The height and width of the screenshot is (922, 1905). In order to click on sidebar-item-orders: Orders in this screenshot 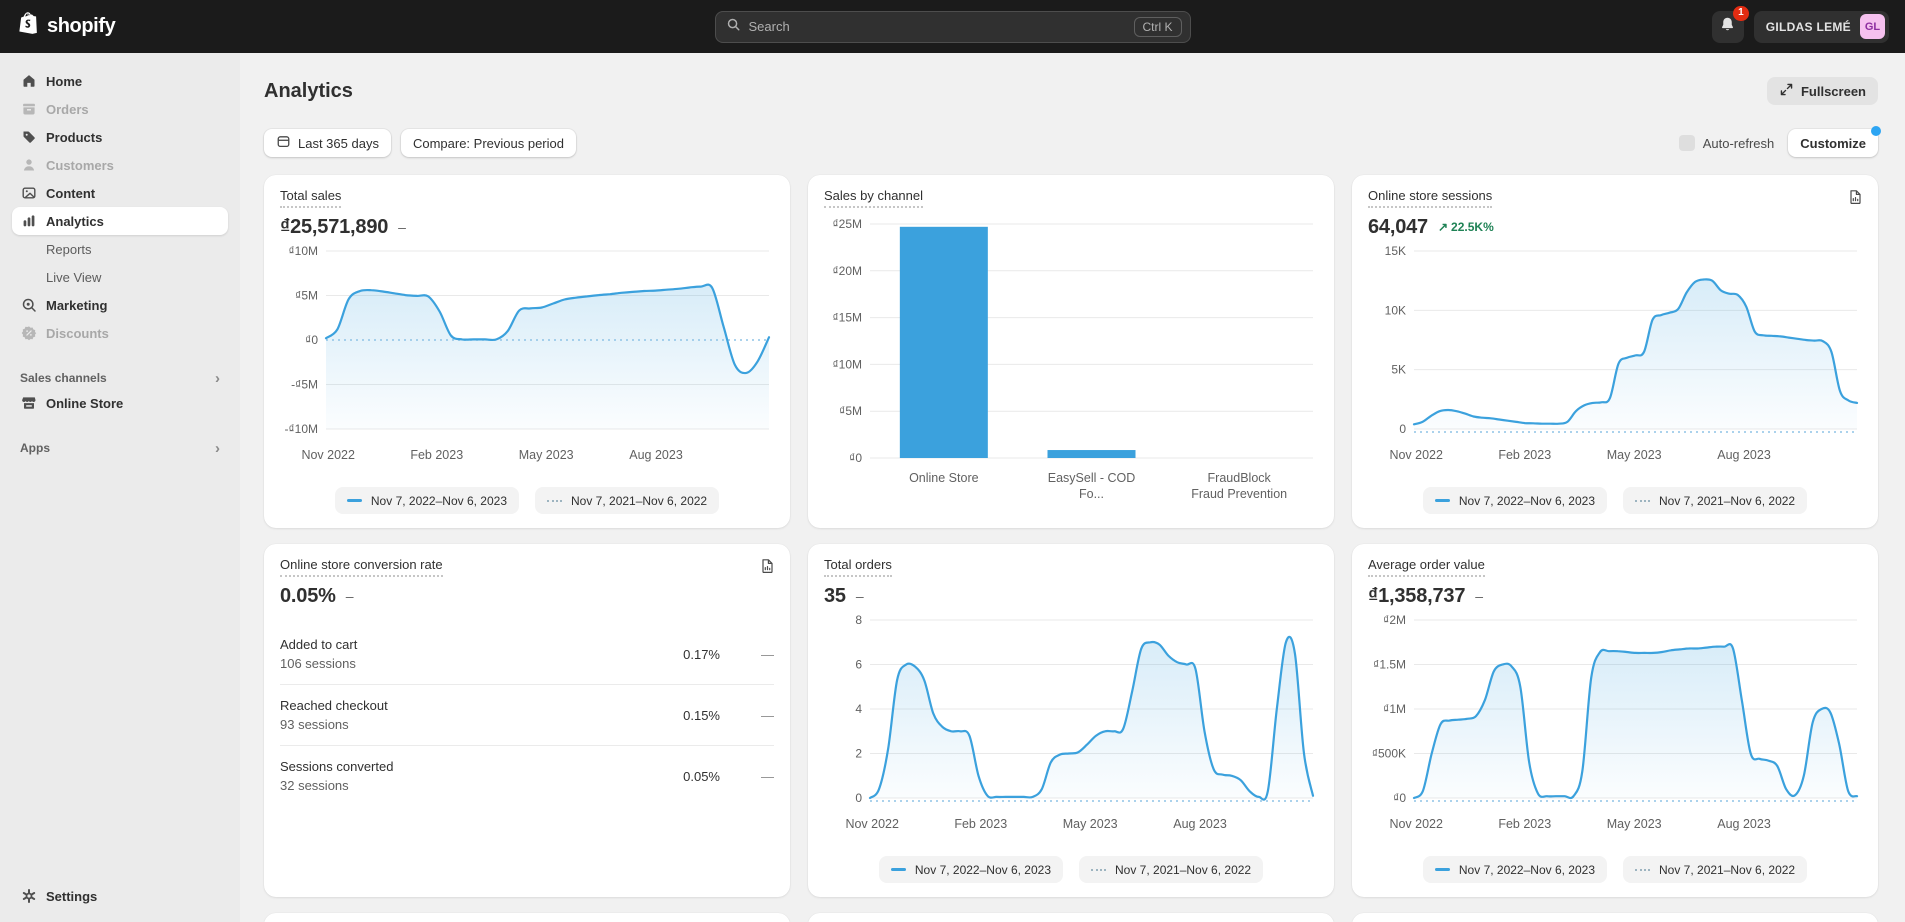, I will do `click(120, 109)`.